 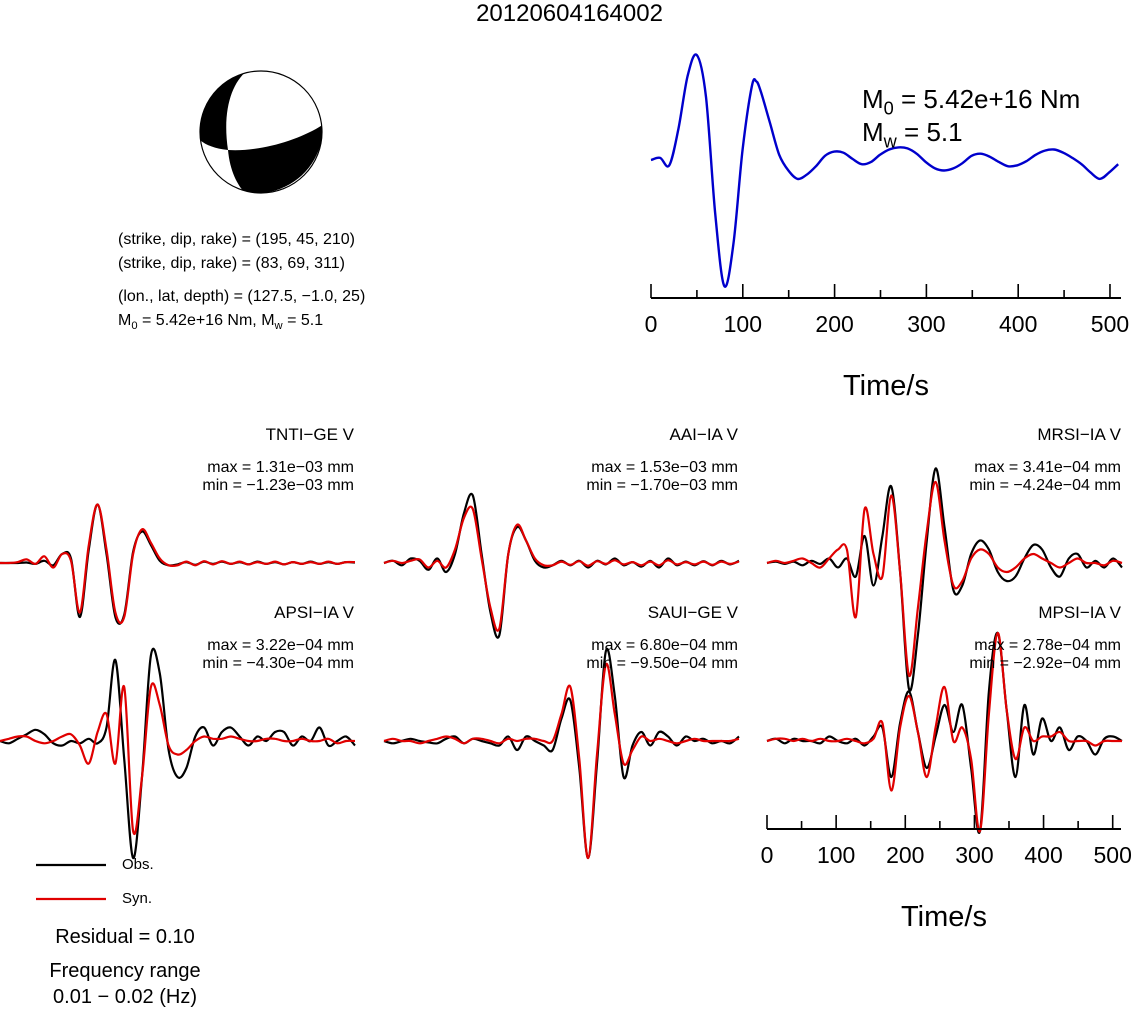 I want to click on station-max-amplitude: max = 3.41e−04 mm, so click(x=1047, y=467).